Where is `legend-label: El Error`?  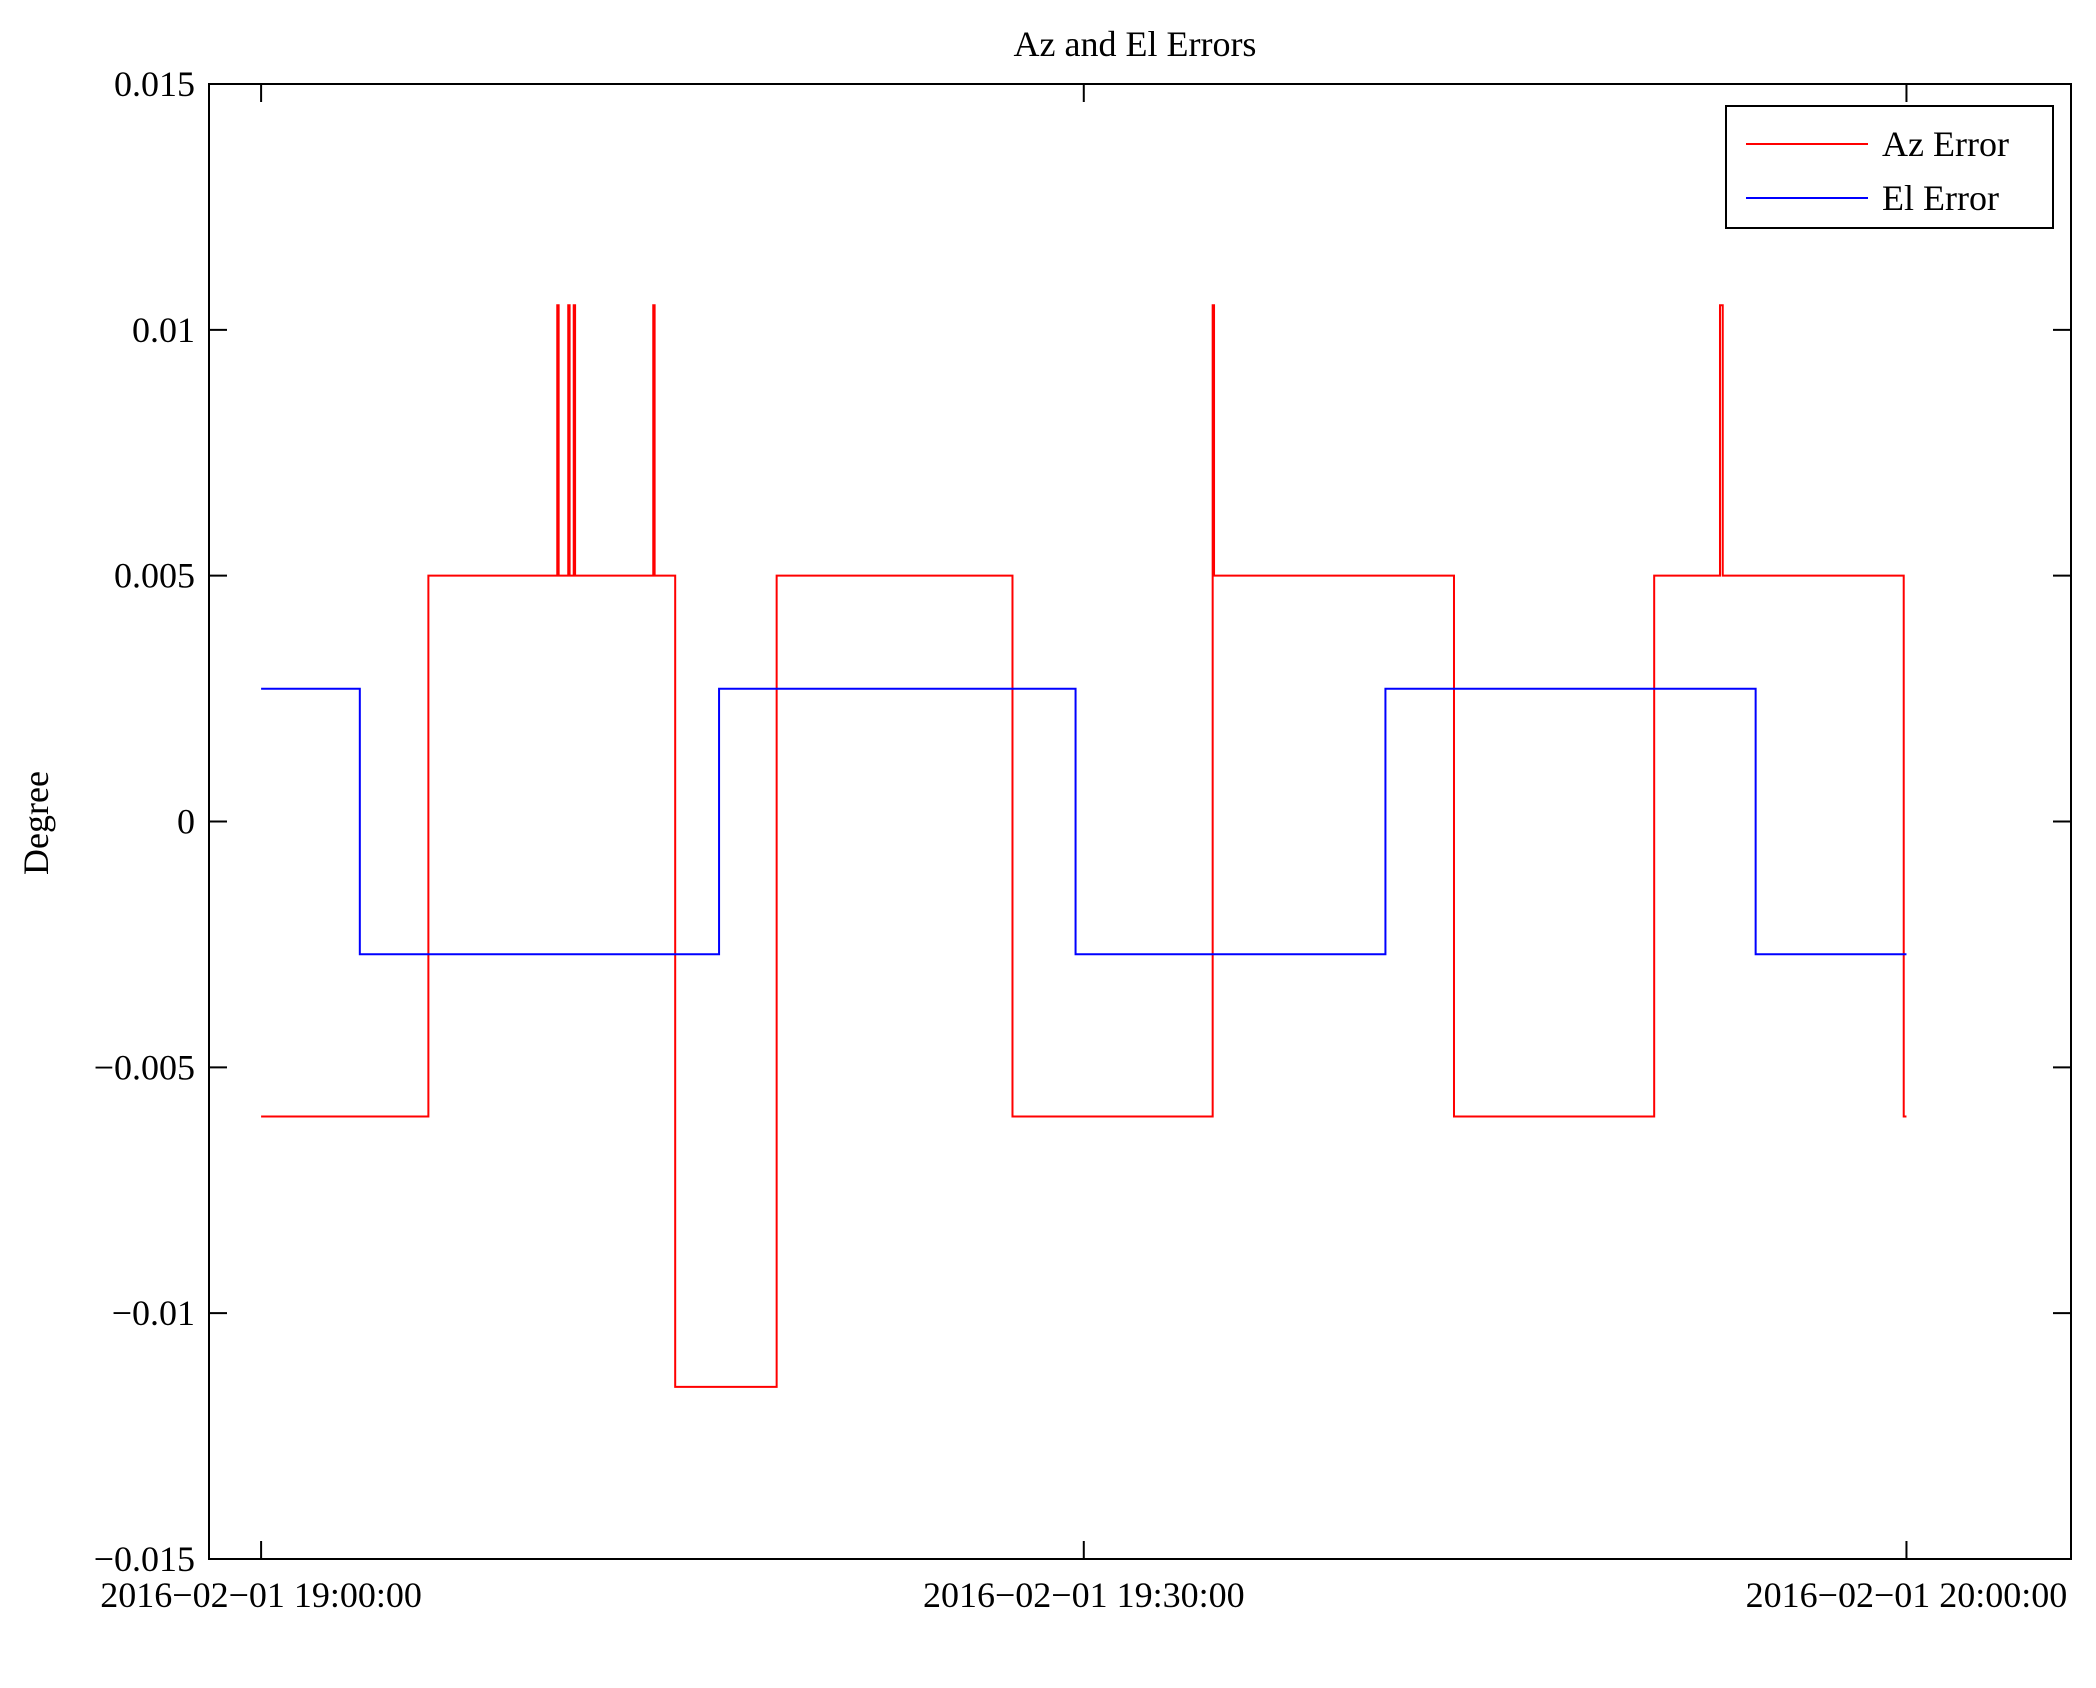
legend-label: El Error is located at coordinates (1940, 198).